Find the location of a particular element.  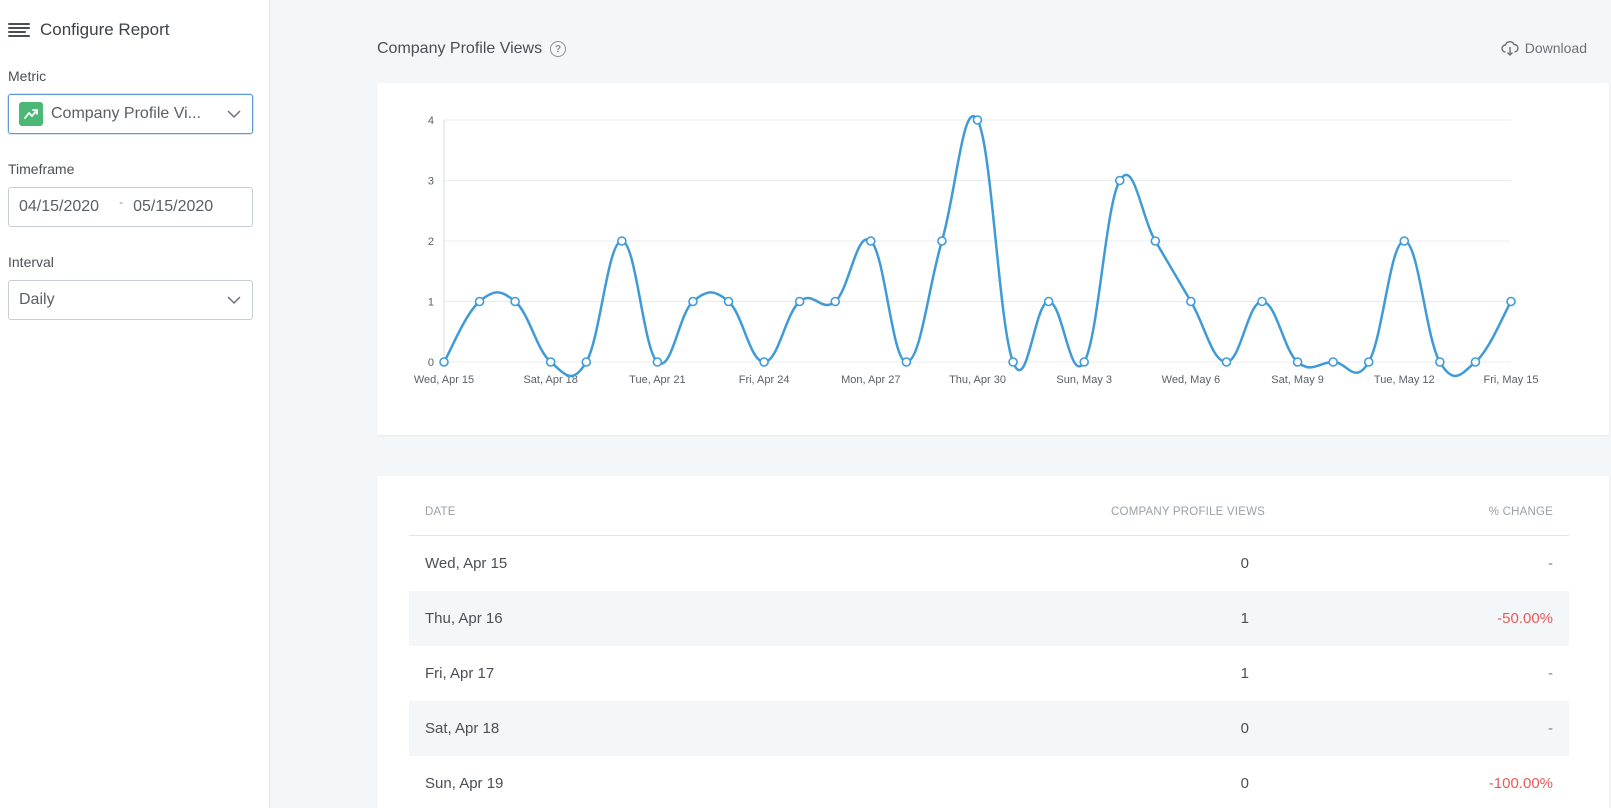

interval-label: Interval is located at coordinates (31, 262).